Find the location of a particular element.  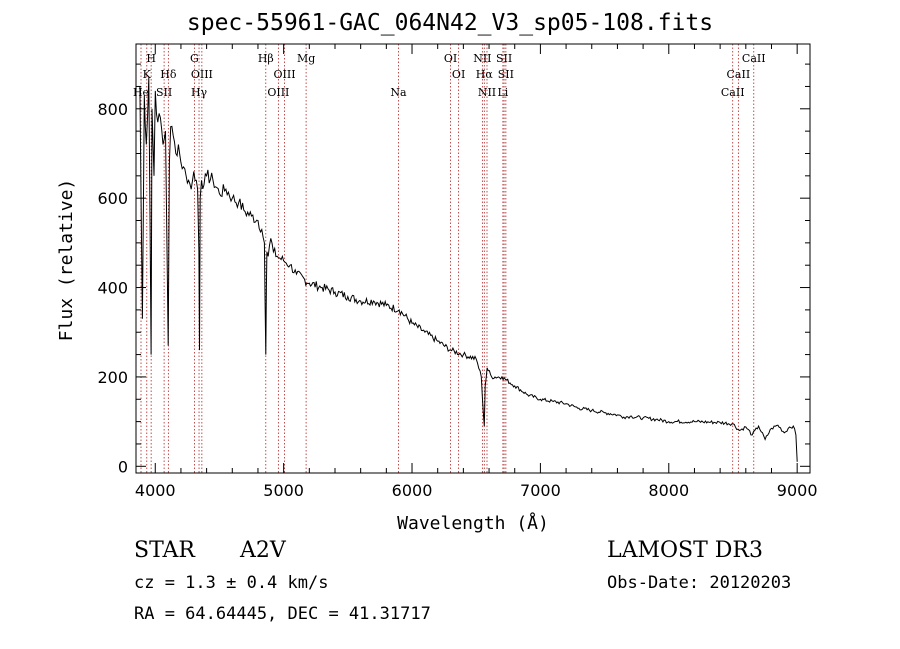

y-tick-label: 400 is located at coordinates (112, 288).